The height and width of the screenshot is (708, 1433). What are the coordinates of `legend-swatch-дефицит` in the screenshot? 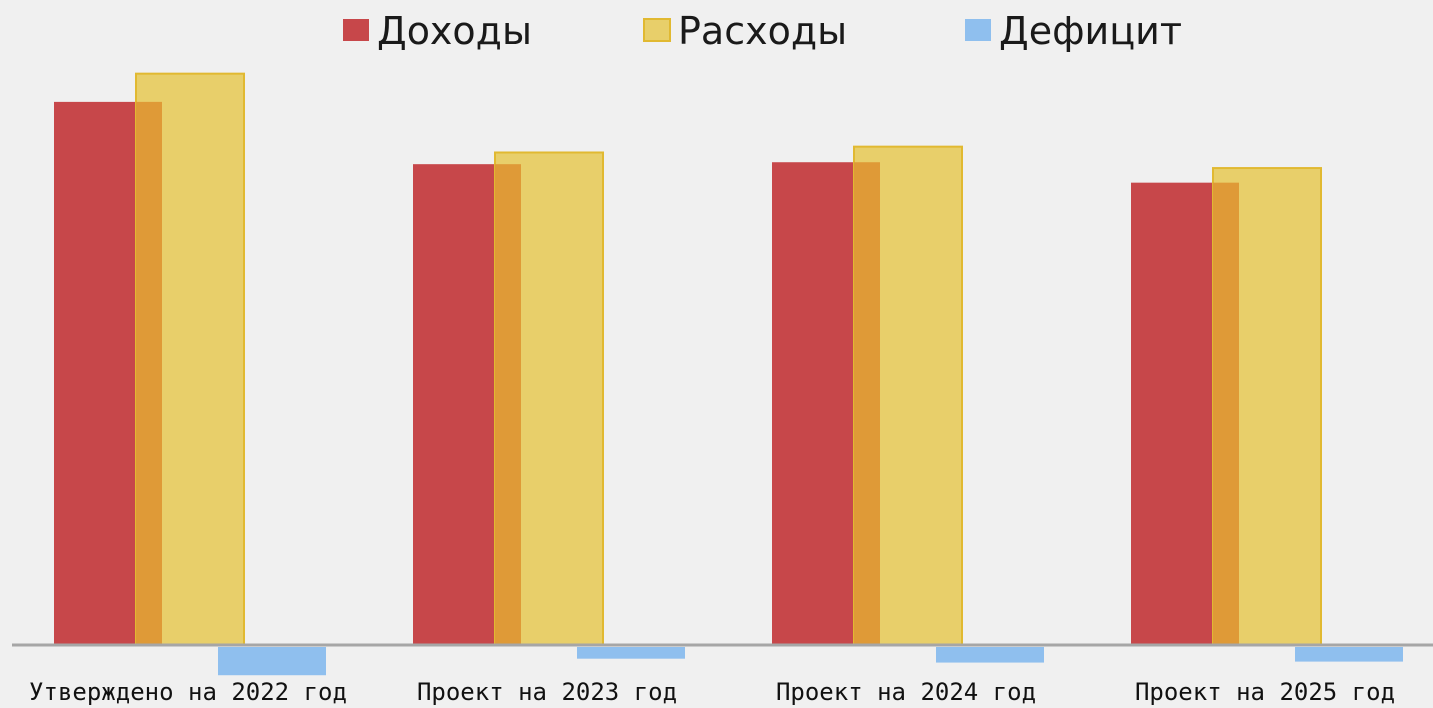 It's located at (978, 30).